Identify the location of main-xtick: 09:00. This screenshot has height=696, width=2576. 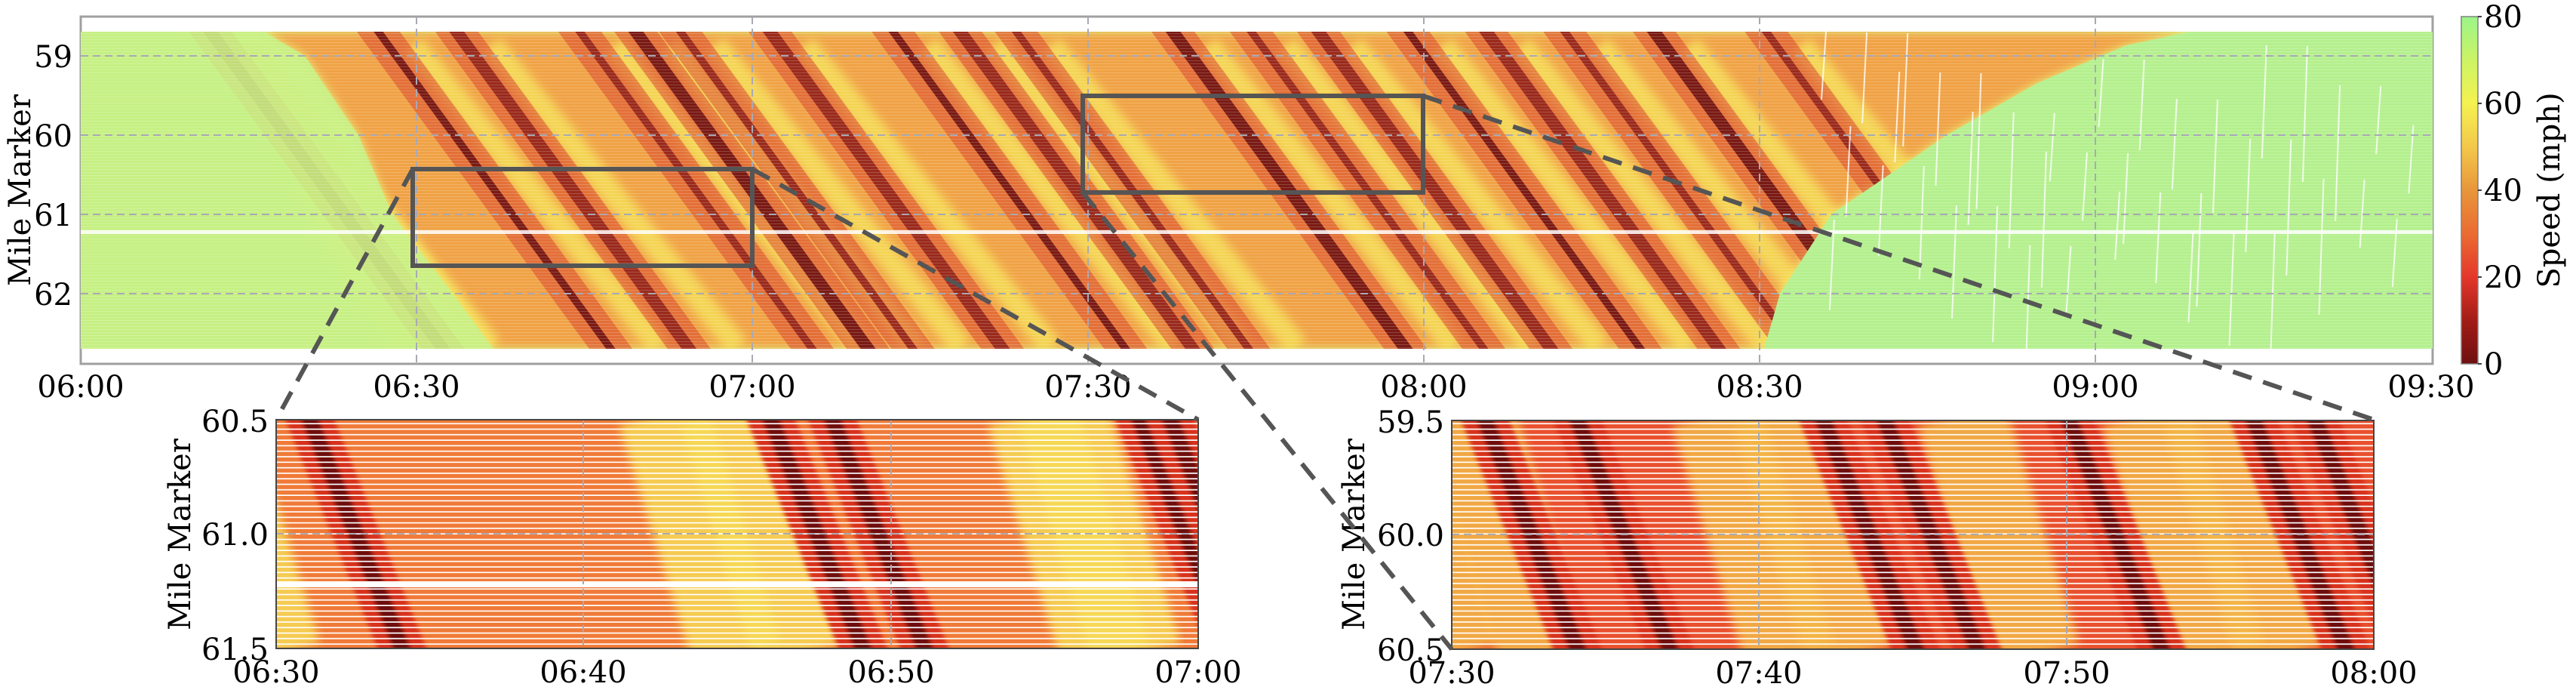
(2095, 387).